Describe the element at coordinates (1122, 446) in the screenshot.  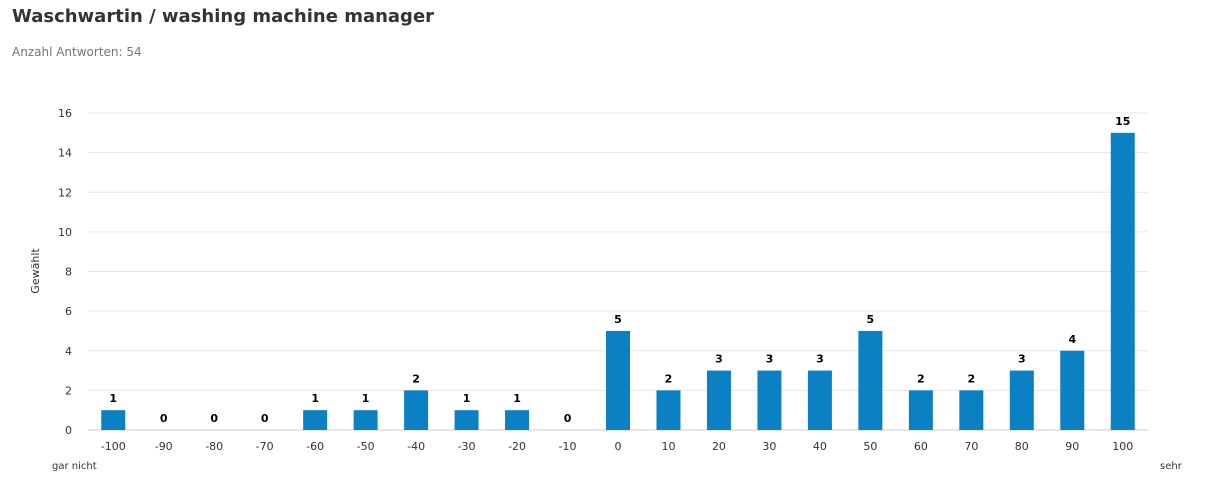
I see `x-tick-label: 100` at that location.